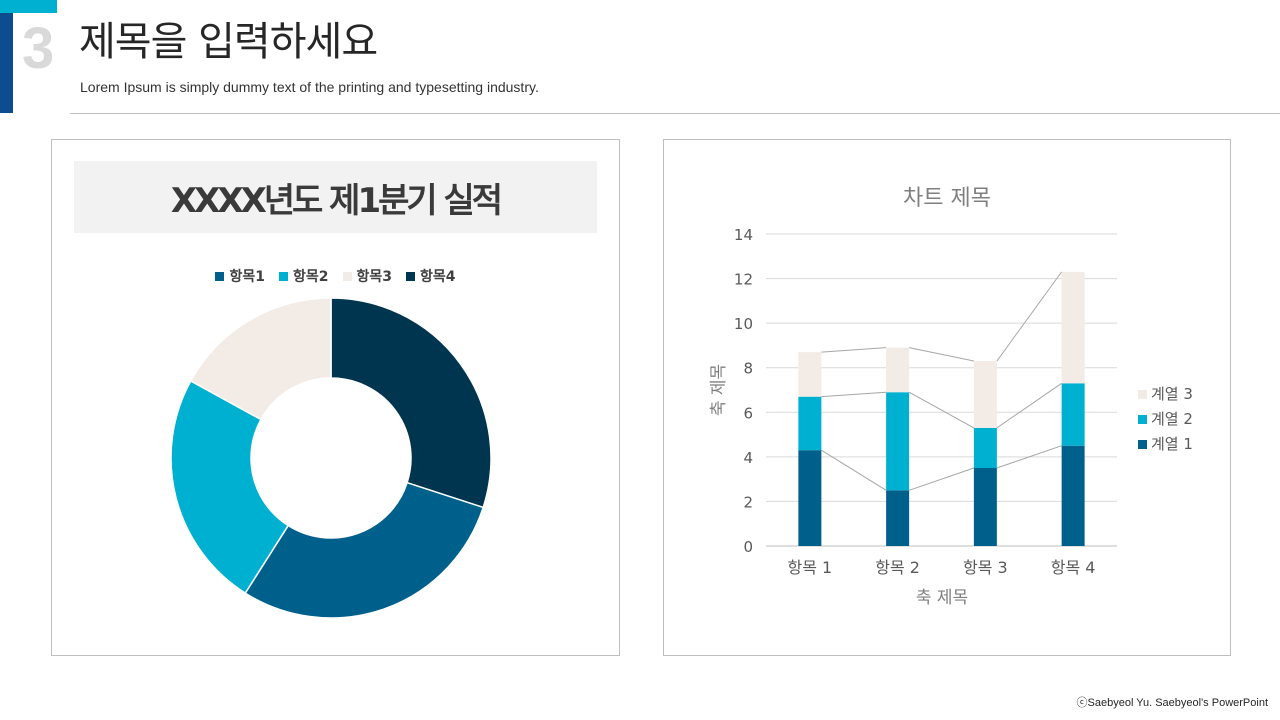 The width and height of the screenshot is (1280, 720). Describe the element at coordinates (719, 390) in the screenshot. I see `y-axis-title: 축 제목` at that location.